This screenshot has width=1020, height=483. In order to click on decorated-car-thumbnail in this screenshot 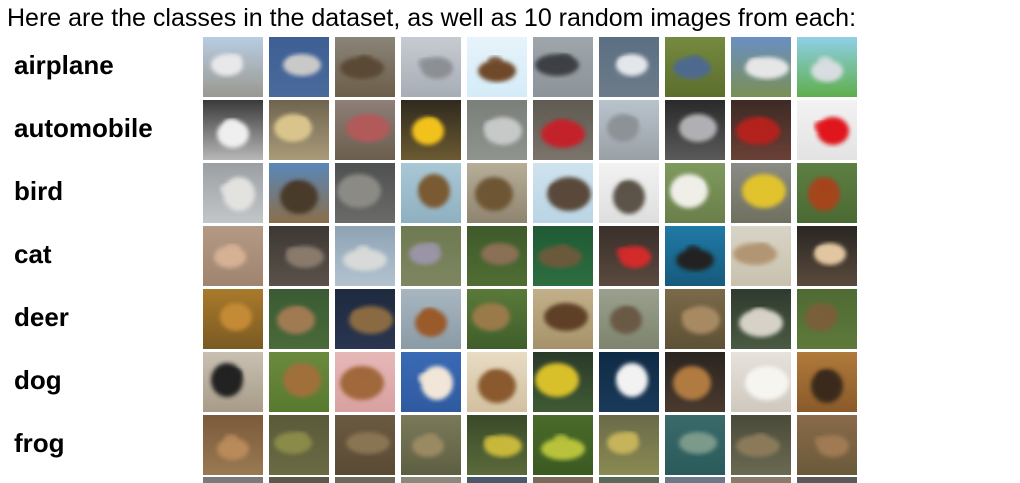, I will do `click(365, 130)`.